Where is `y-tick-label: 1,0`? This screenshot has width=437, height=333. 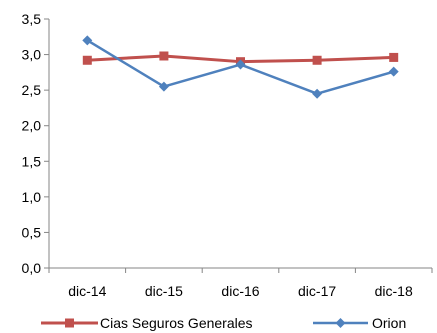
y-tick-label: 1,0 is located at coordinates (32, 197).